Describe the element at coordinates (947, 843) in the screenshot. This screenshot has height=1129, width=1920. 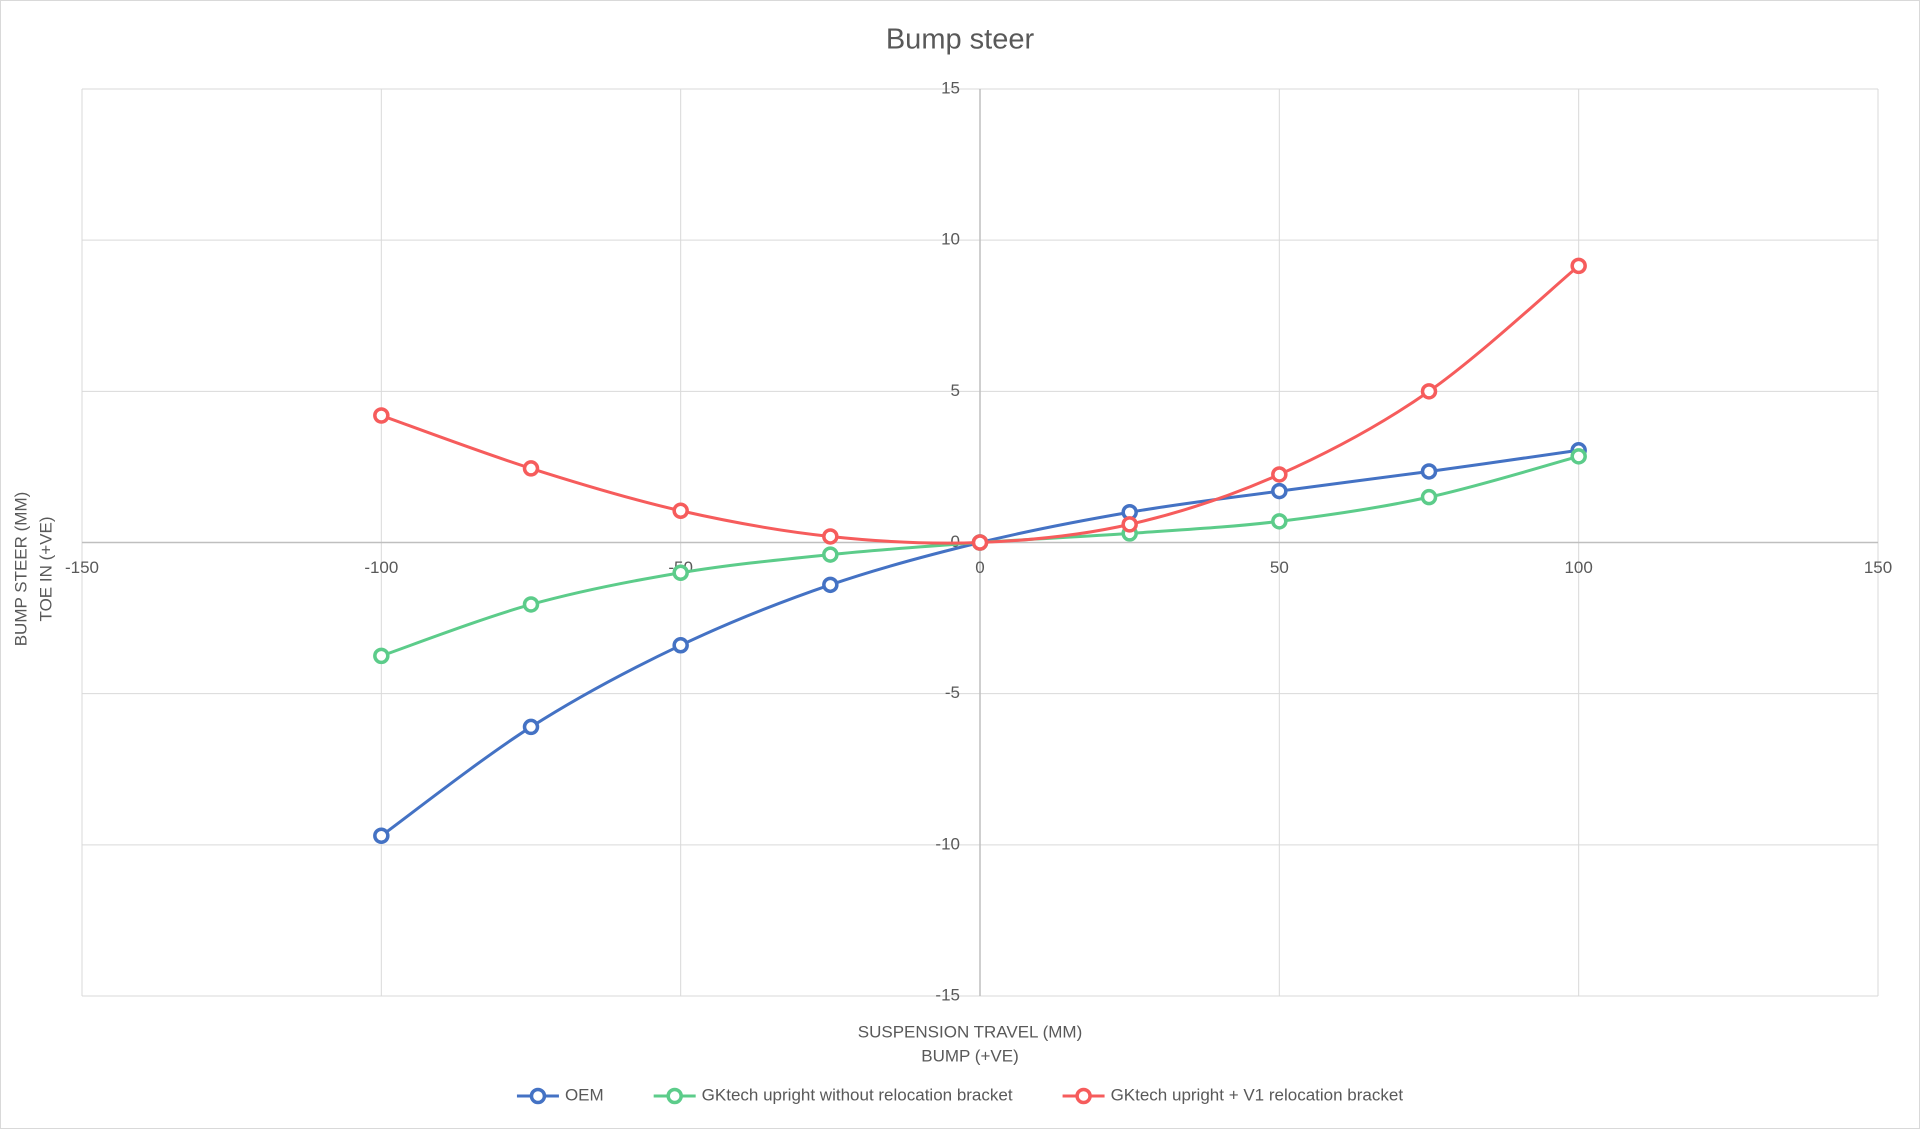
I see `y-tick-label: -10` at that location.